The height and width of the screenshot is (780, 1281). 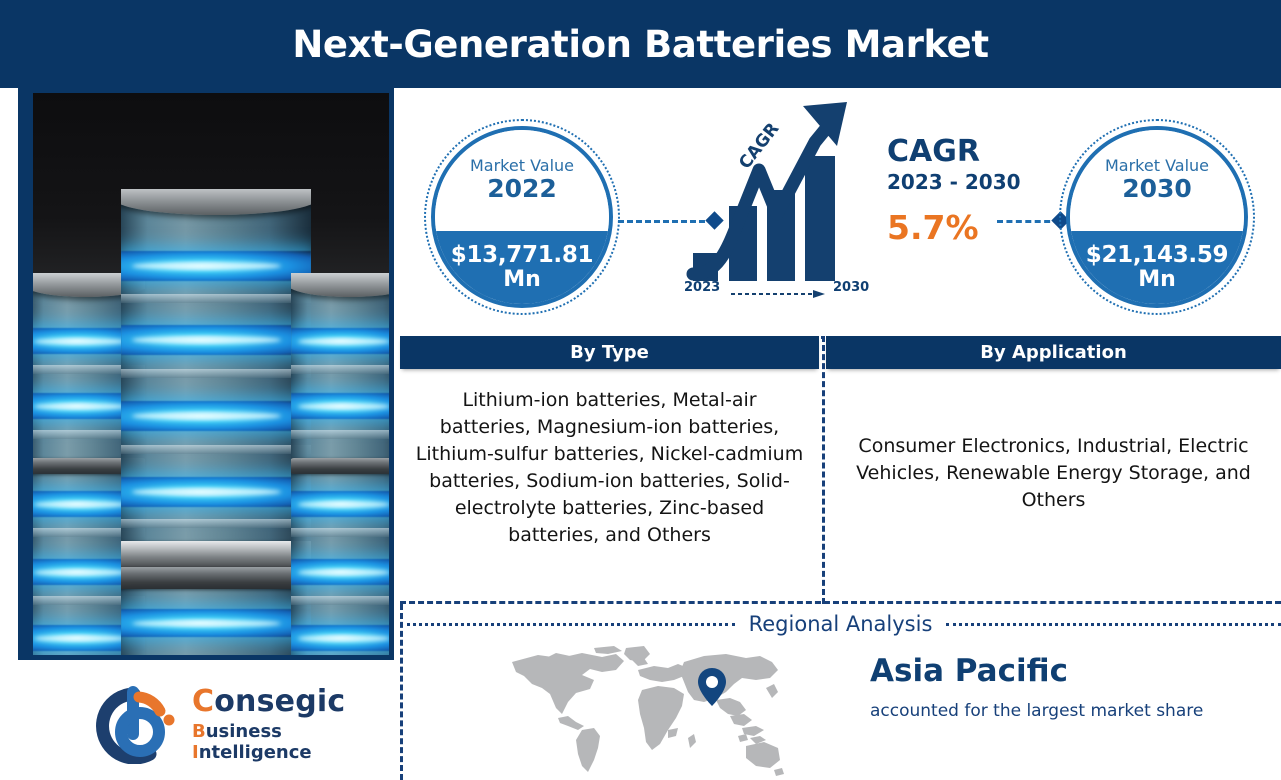 I want to click on right-circle-dotted-ring, so click(x=1157, y=217).